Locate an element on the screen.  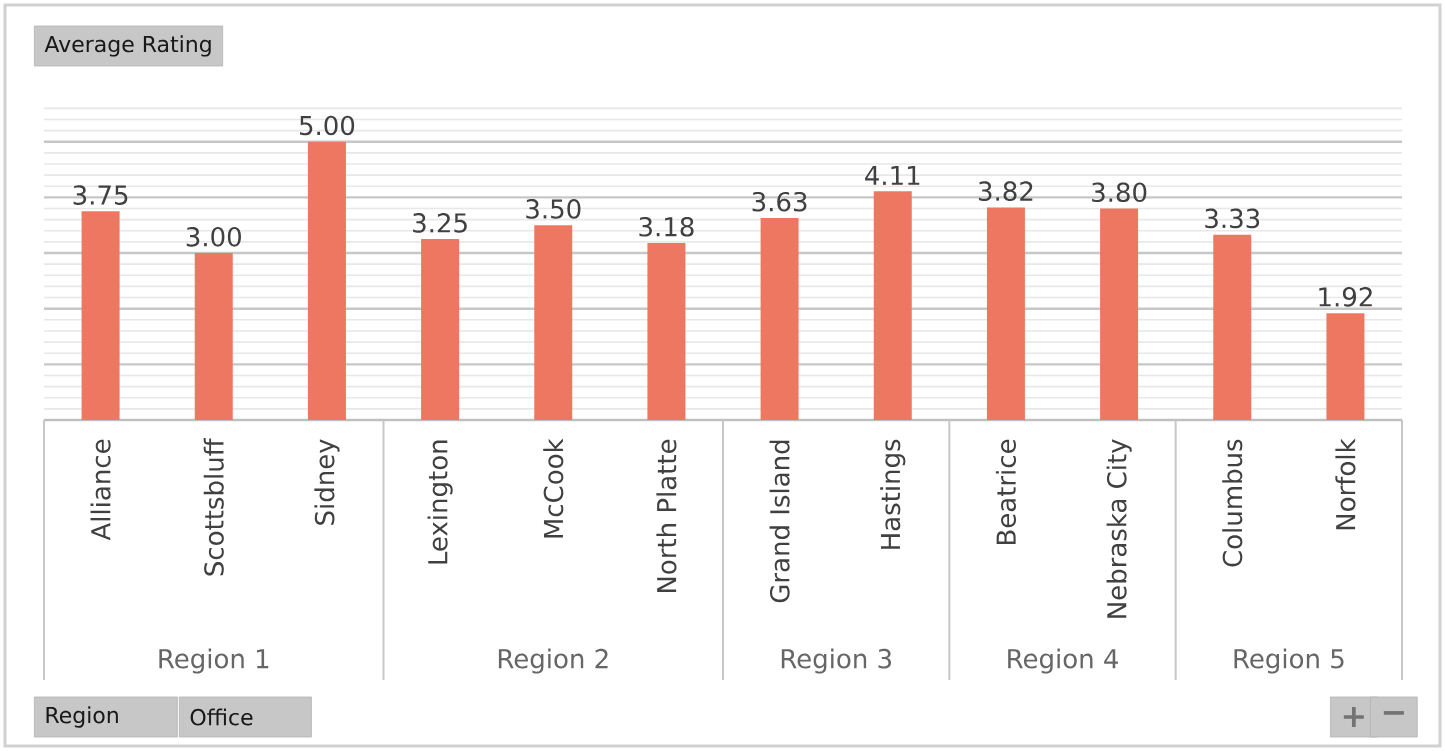
data-label: 3.50 is located at coordinates (553, 209).